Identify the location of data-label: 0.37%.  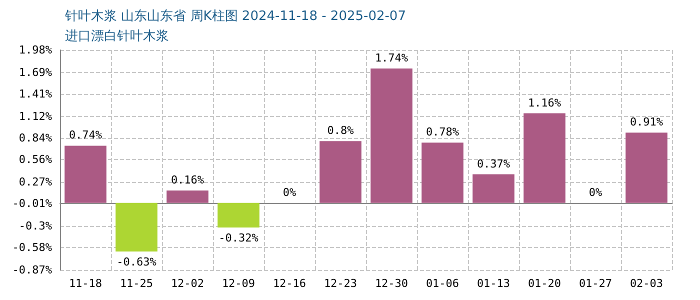
(493, 163).